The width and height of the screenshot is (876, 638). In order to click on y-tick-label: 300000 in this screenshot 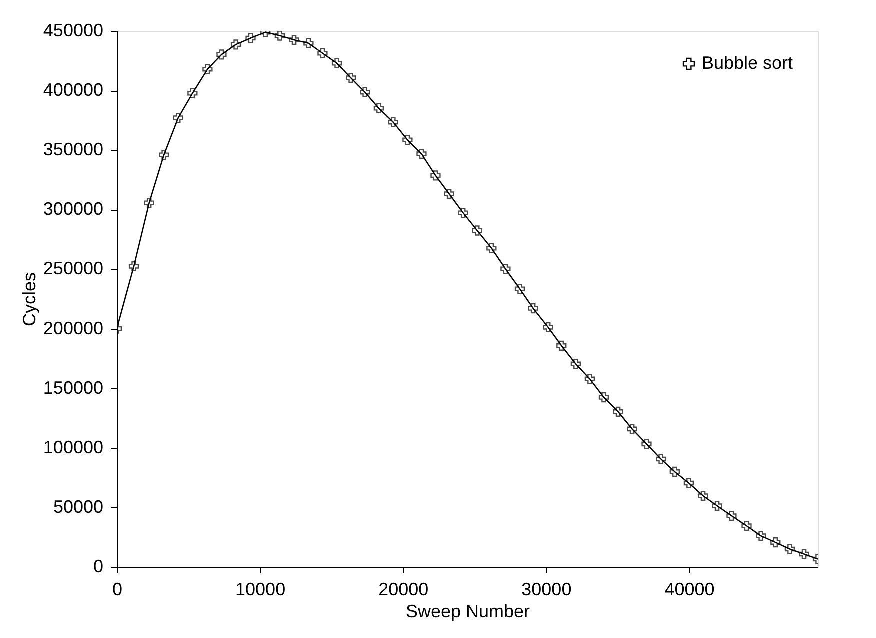, I will do `click(73, 209)`.